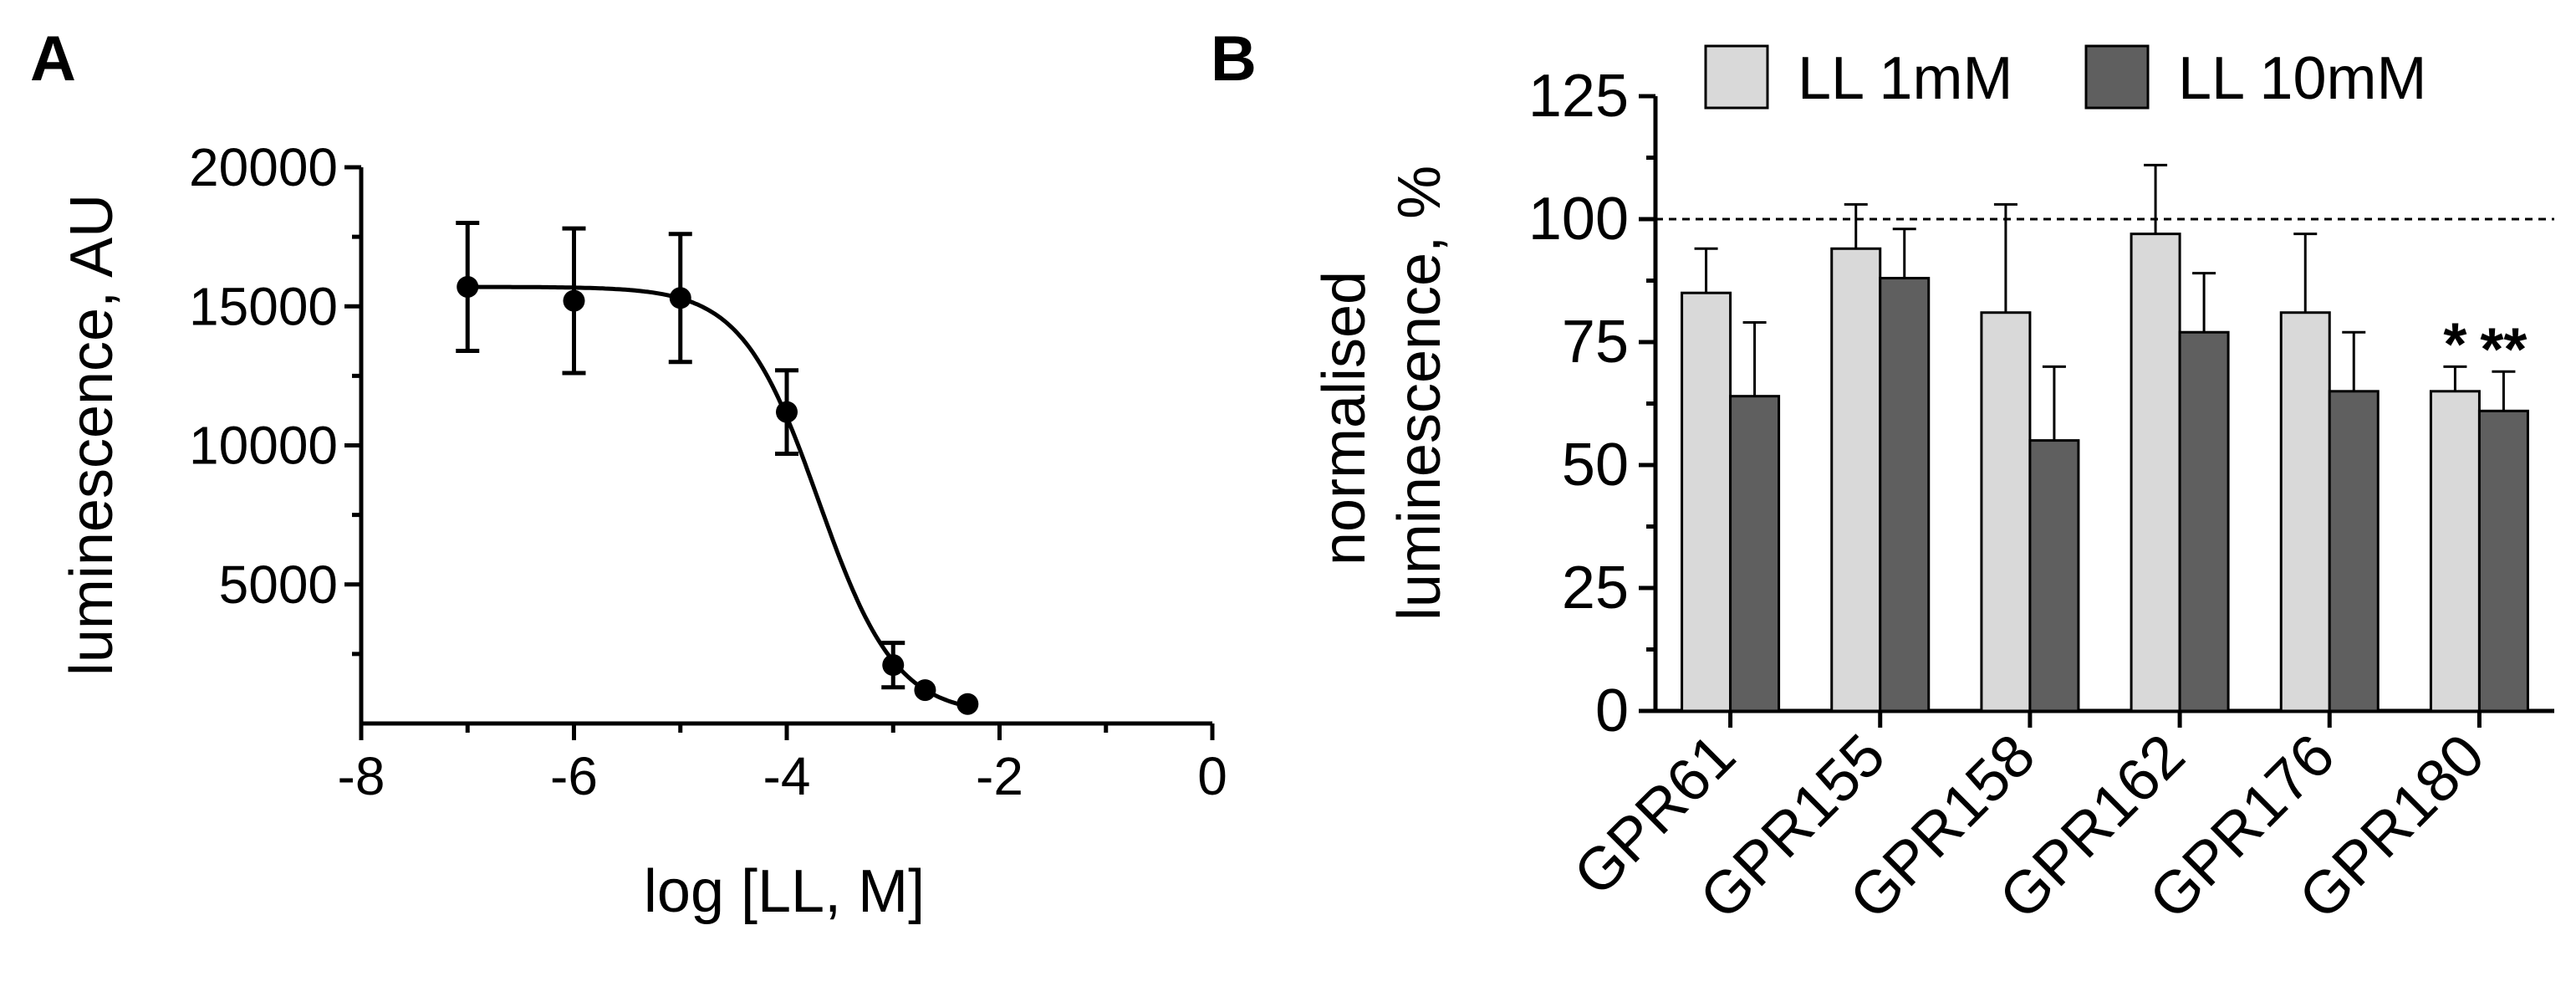 This screenshot has width=2576, height=1002. I want to click on panel-b-annotations: * **, so click(2485, 347).